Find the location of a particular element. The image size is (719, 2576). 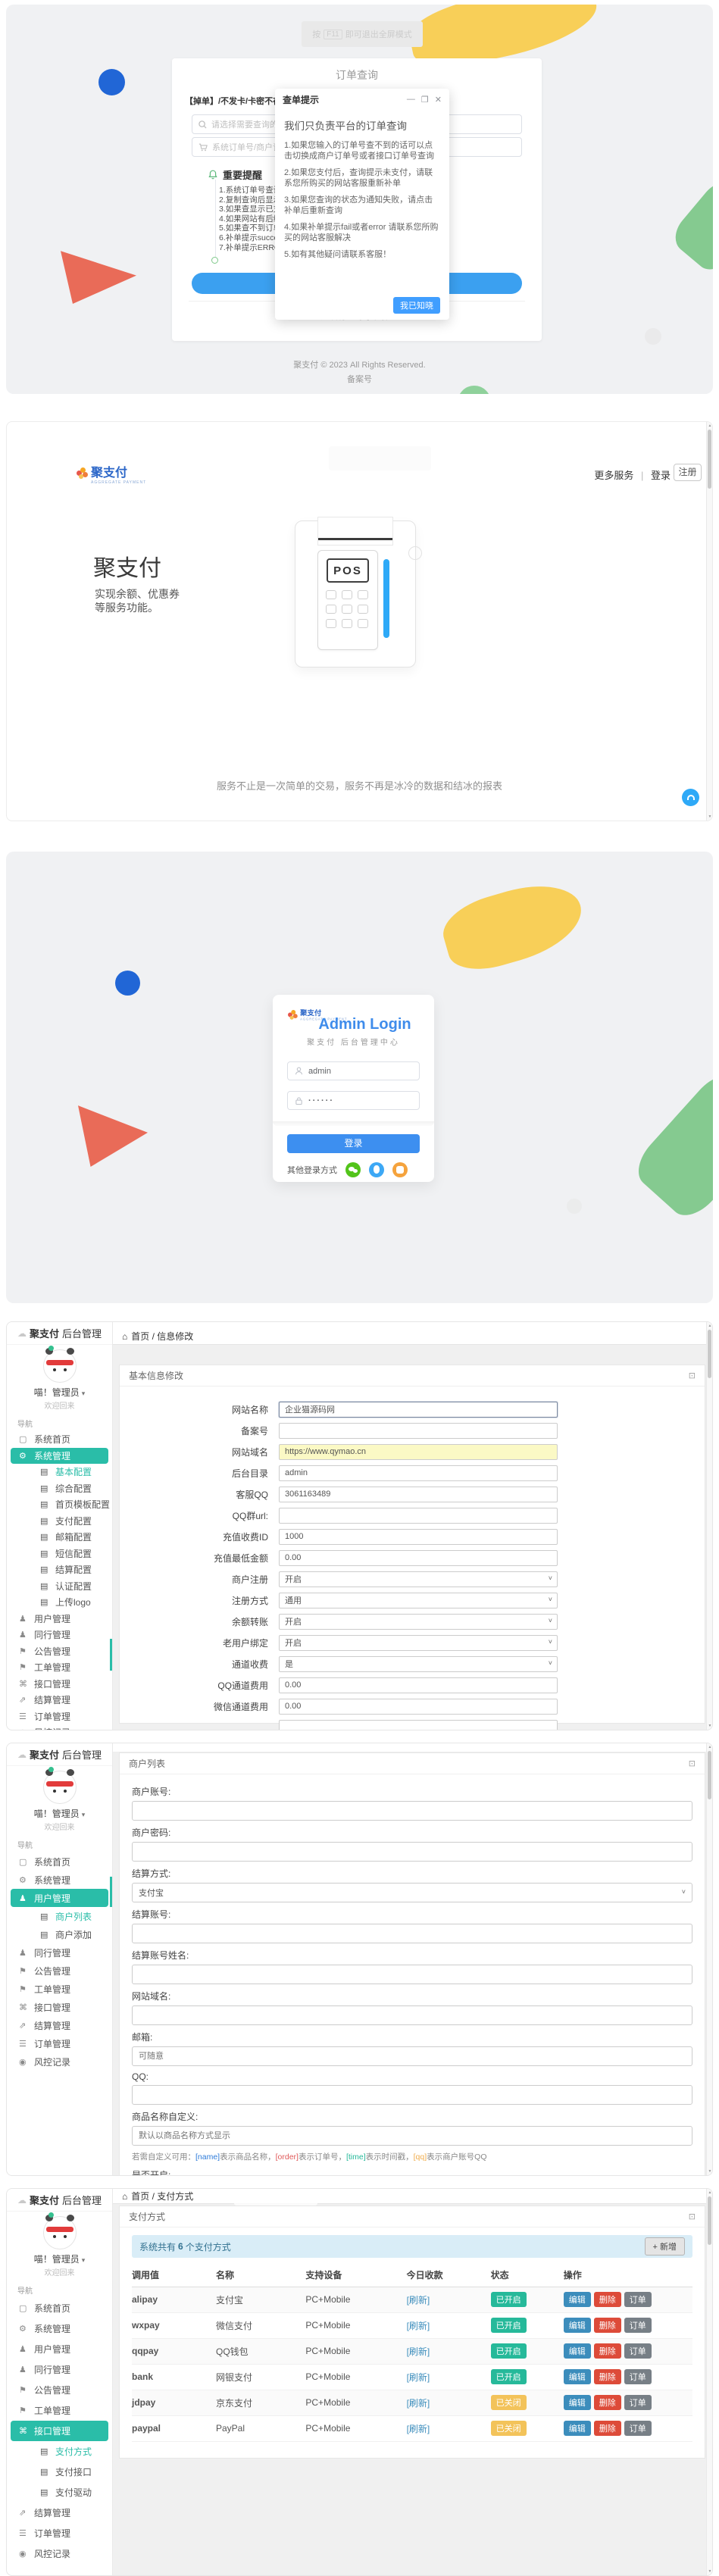

sidebar-item: 商户列表 is located at coordinates (59, 1916).